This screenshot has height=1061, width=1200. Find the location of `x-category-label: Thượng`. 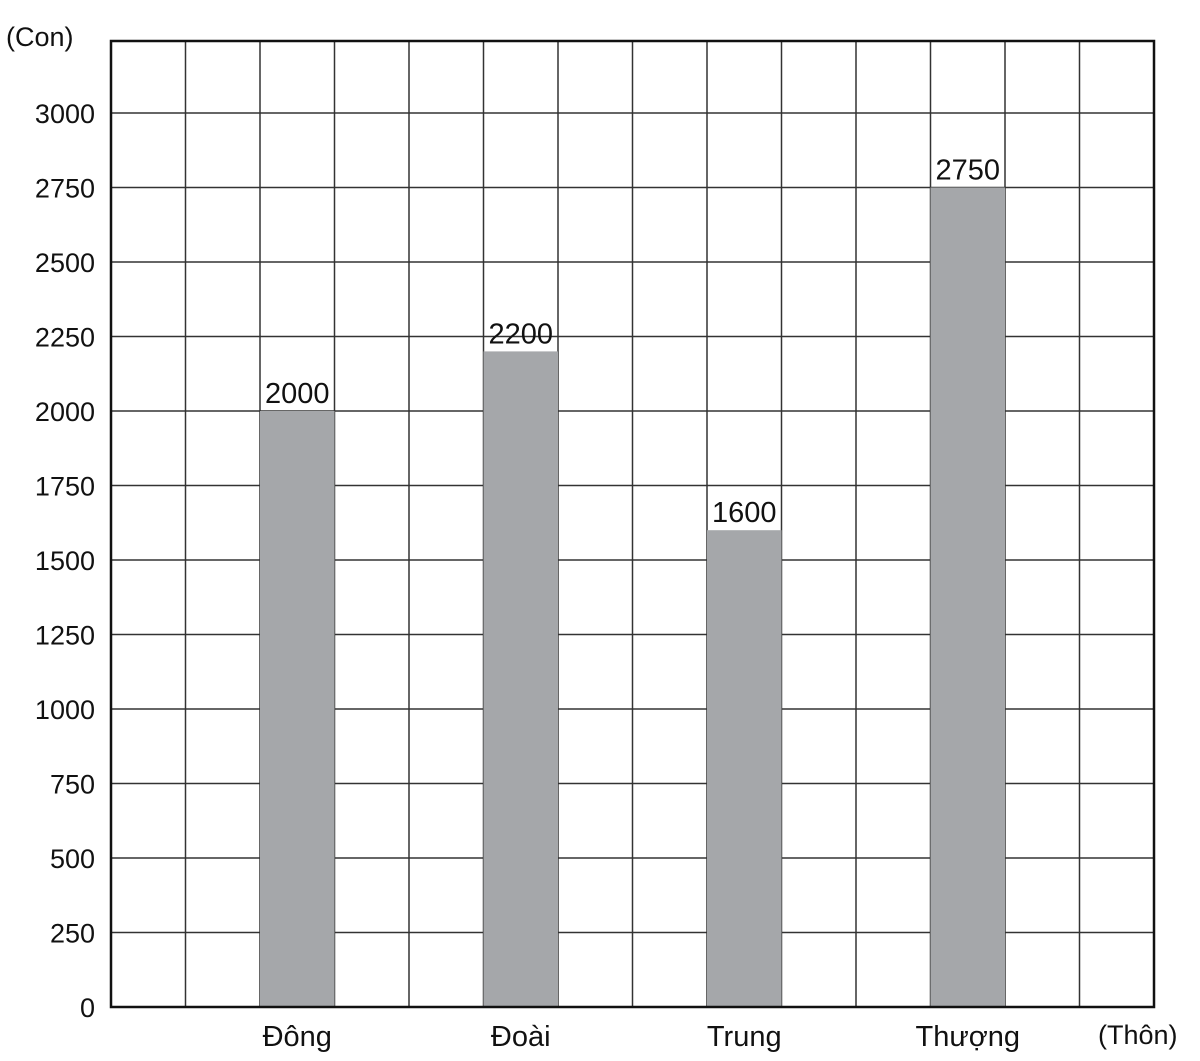

x-category-label: Thượng is located at coordinates (967, 1037).